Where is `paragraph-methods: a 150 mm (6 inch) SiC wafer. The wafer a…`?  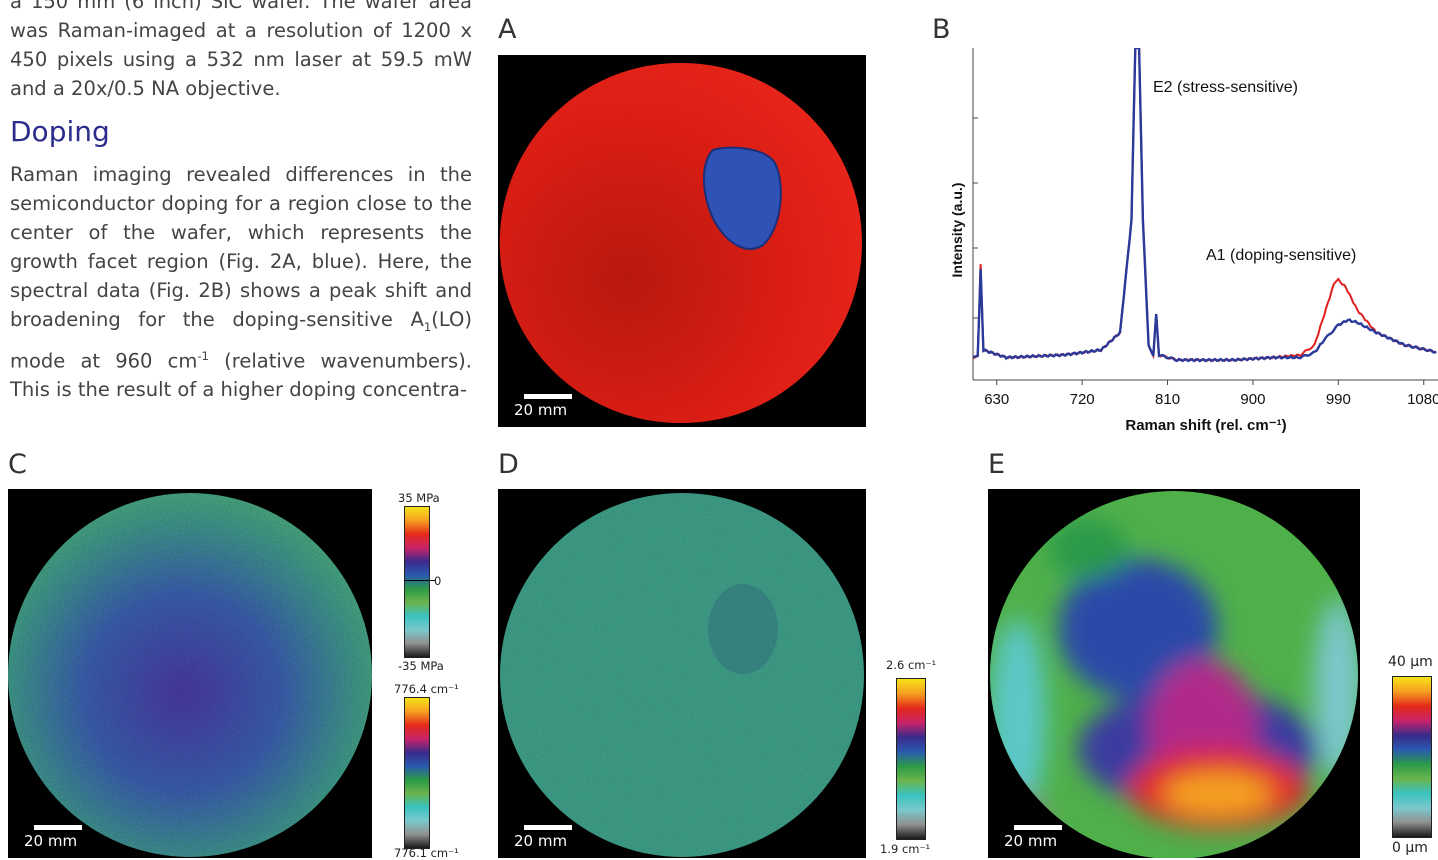 paragraph-methods: a 150 mm (6 inch) SiC wafer. The wafer a… is located at coordinates (241, 50).